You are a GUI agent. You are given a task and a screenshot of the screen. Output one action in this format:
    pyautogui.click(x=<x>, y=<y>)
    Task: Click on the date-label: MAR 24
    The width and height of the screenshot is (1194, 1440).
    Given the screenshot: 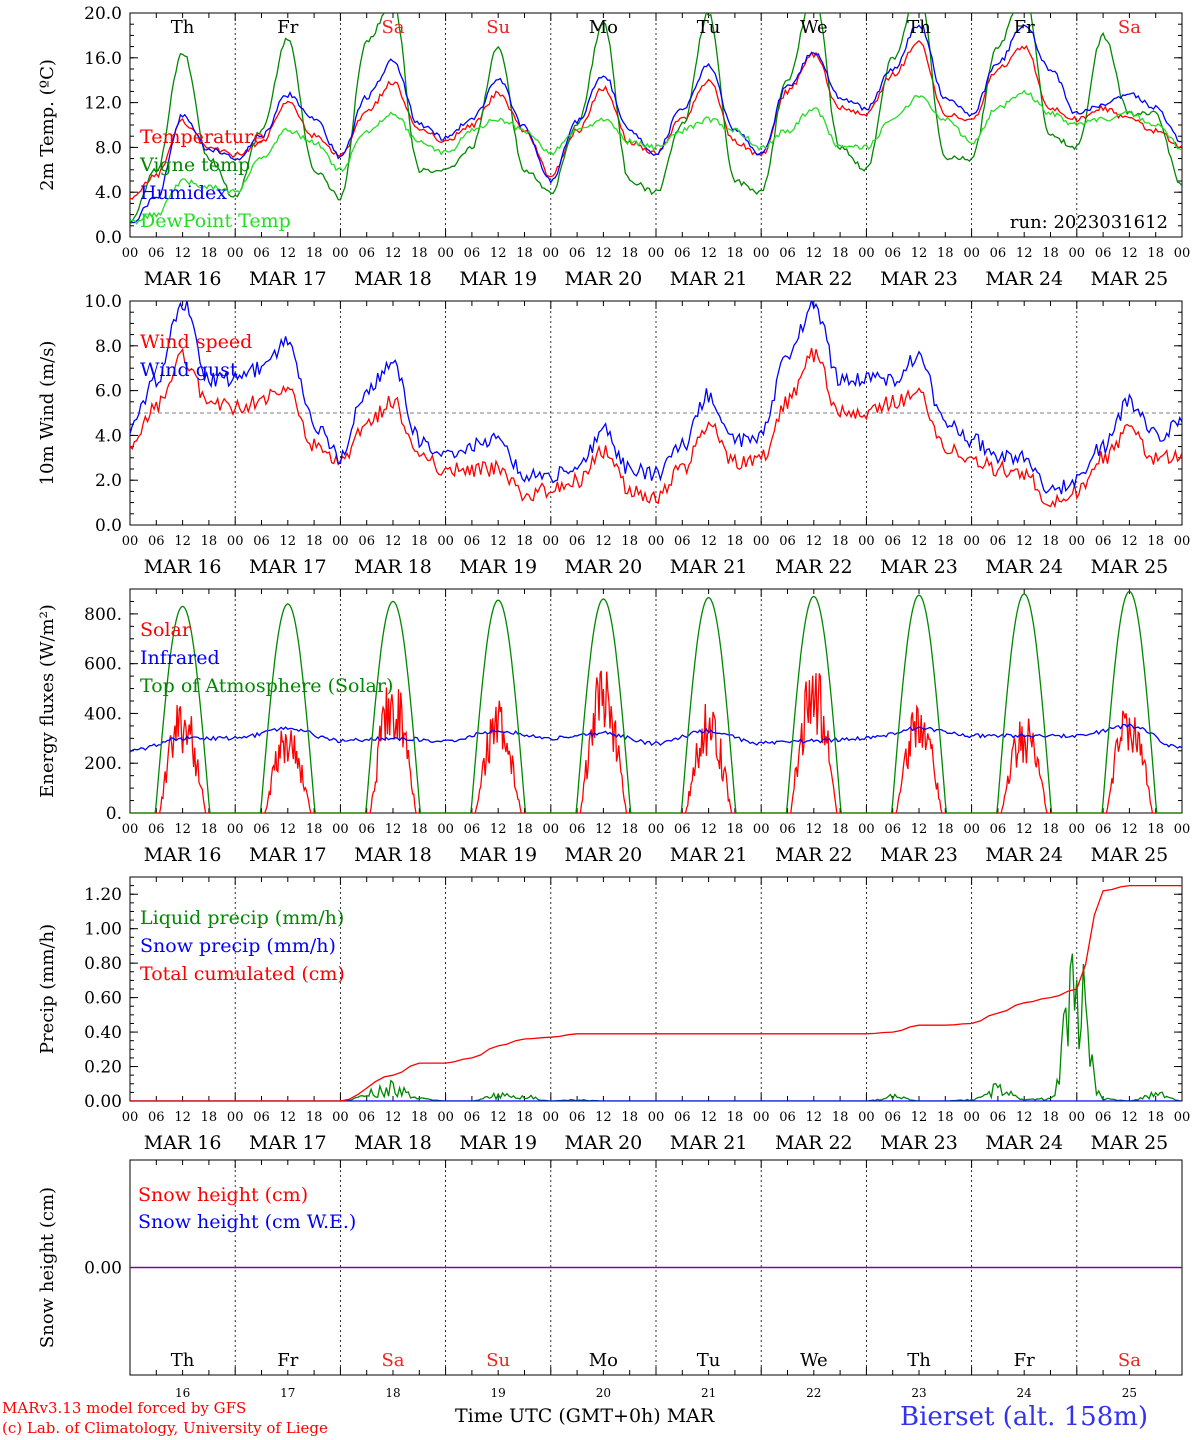 What is the action you would take?
    pyautogui.click(x=1024, y=855)
    